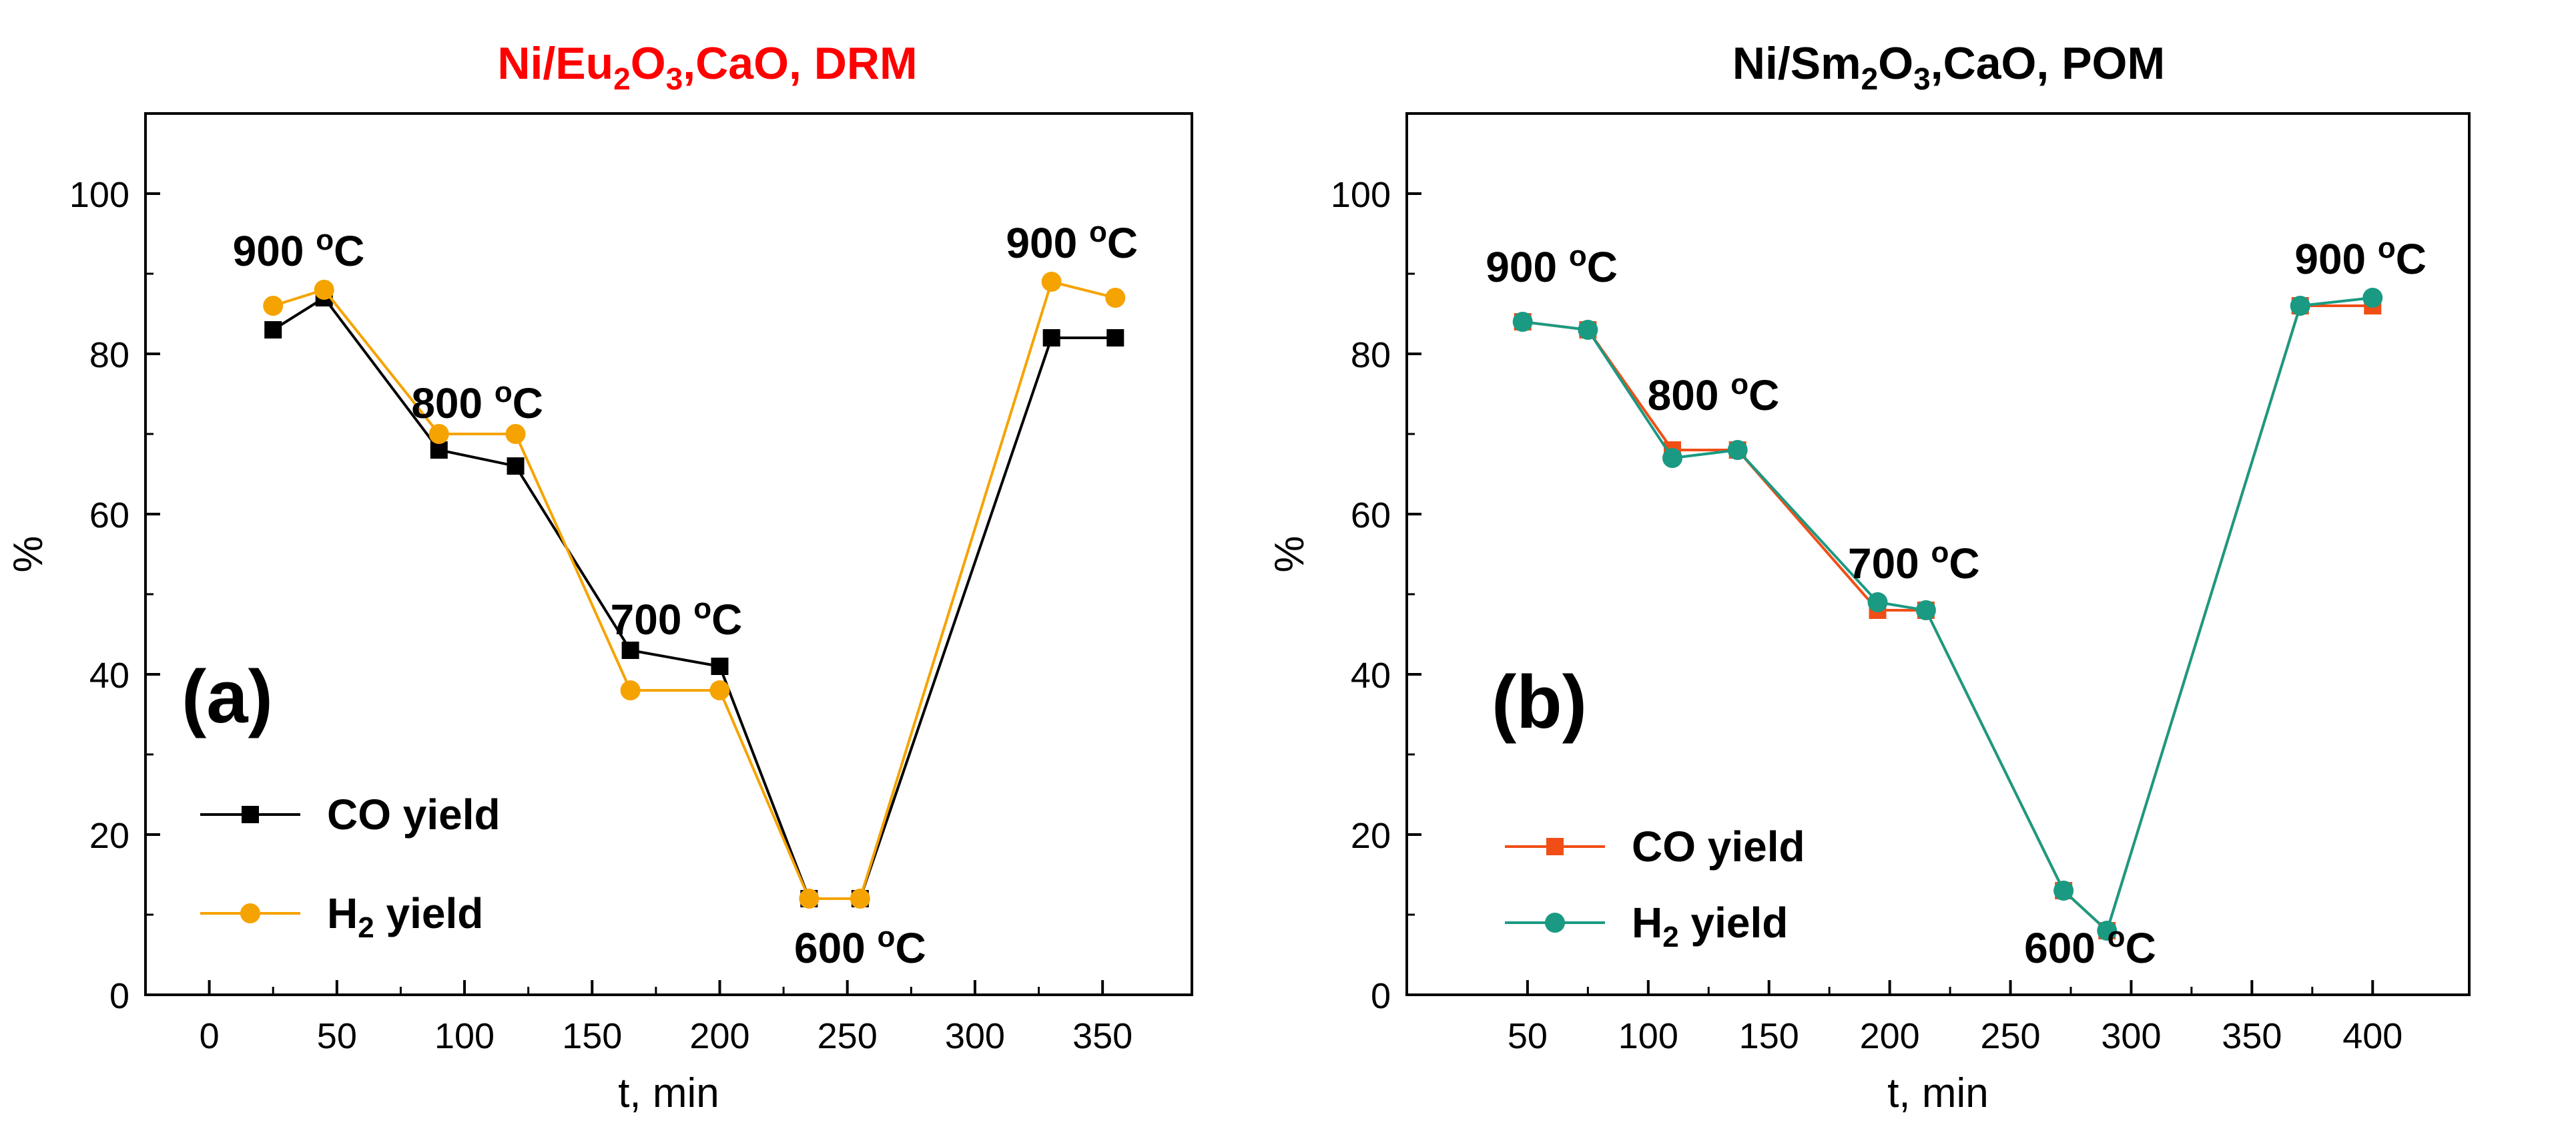 This screenshot has width=2576, height=1131. Describe the element at coordinates (1870, 78) in the screenshot. I see `title-subscript: 2` at that location.